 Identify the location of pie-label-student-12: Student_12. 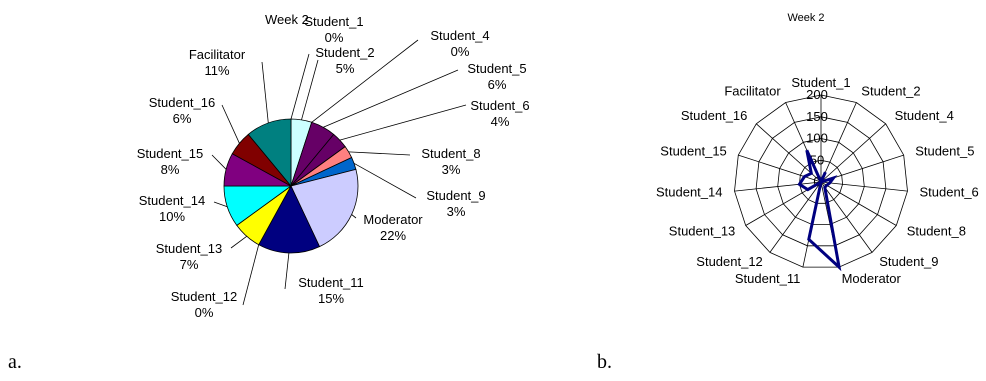
(204, 296).